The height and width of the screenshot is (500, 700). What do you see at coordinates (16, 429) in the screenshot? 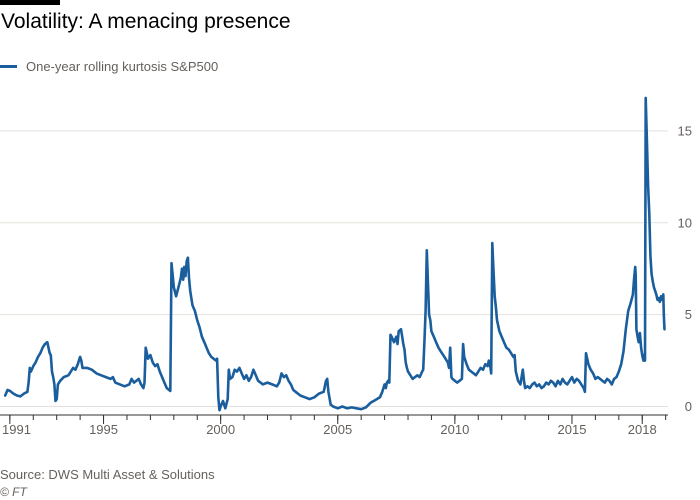
I see `x-tick-label-1991: 1991` at bounding box center [16, 429].